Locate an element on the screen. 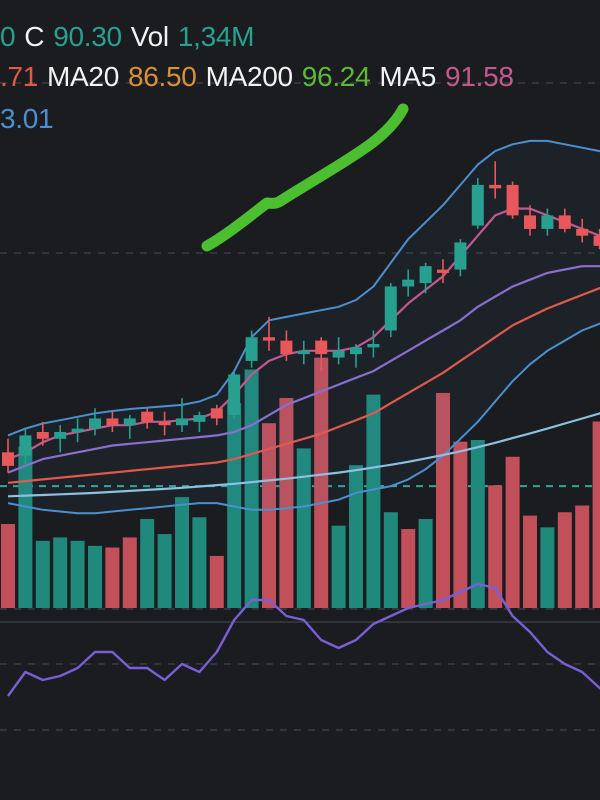 The width and height of the screenshot is (600, 800). ma200-label: MA200 is located at coordinates (249, 76).